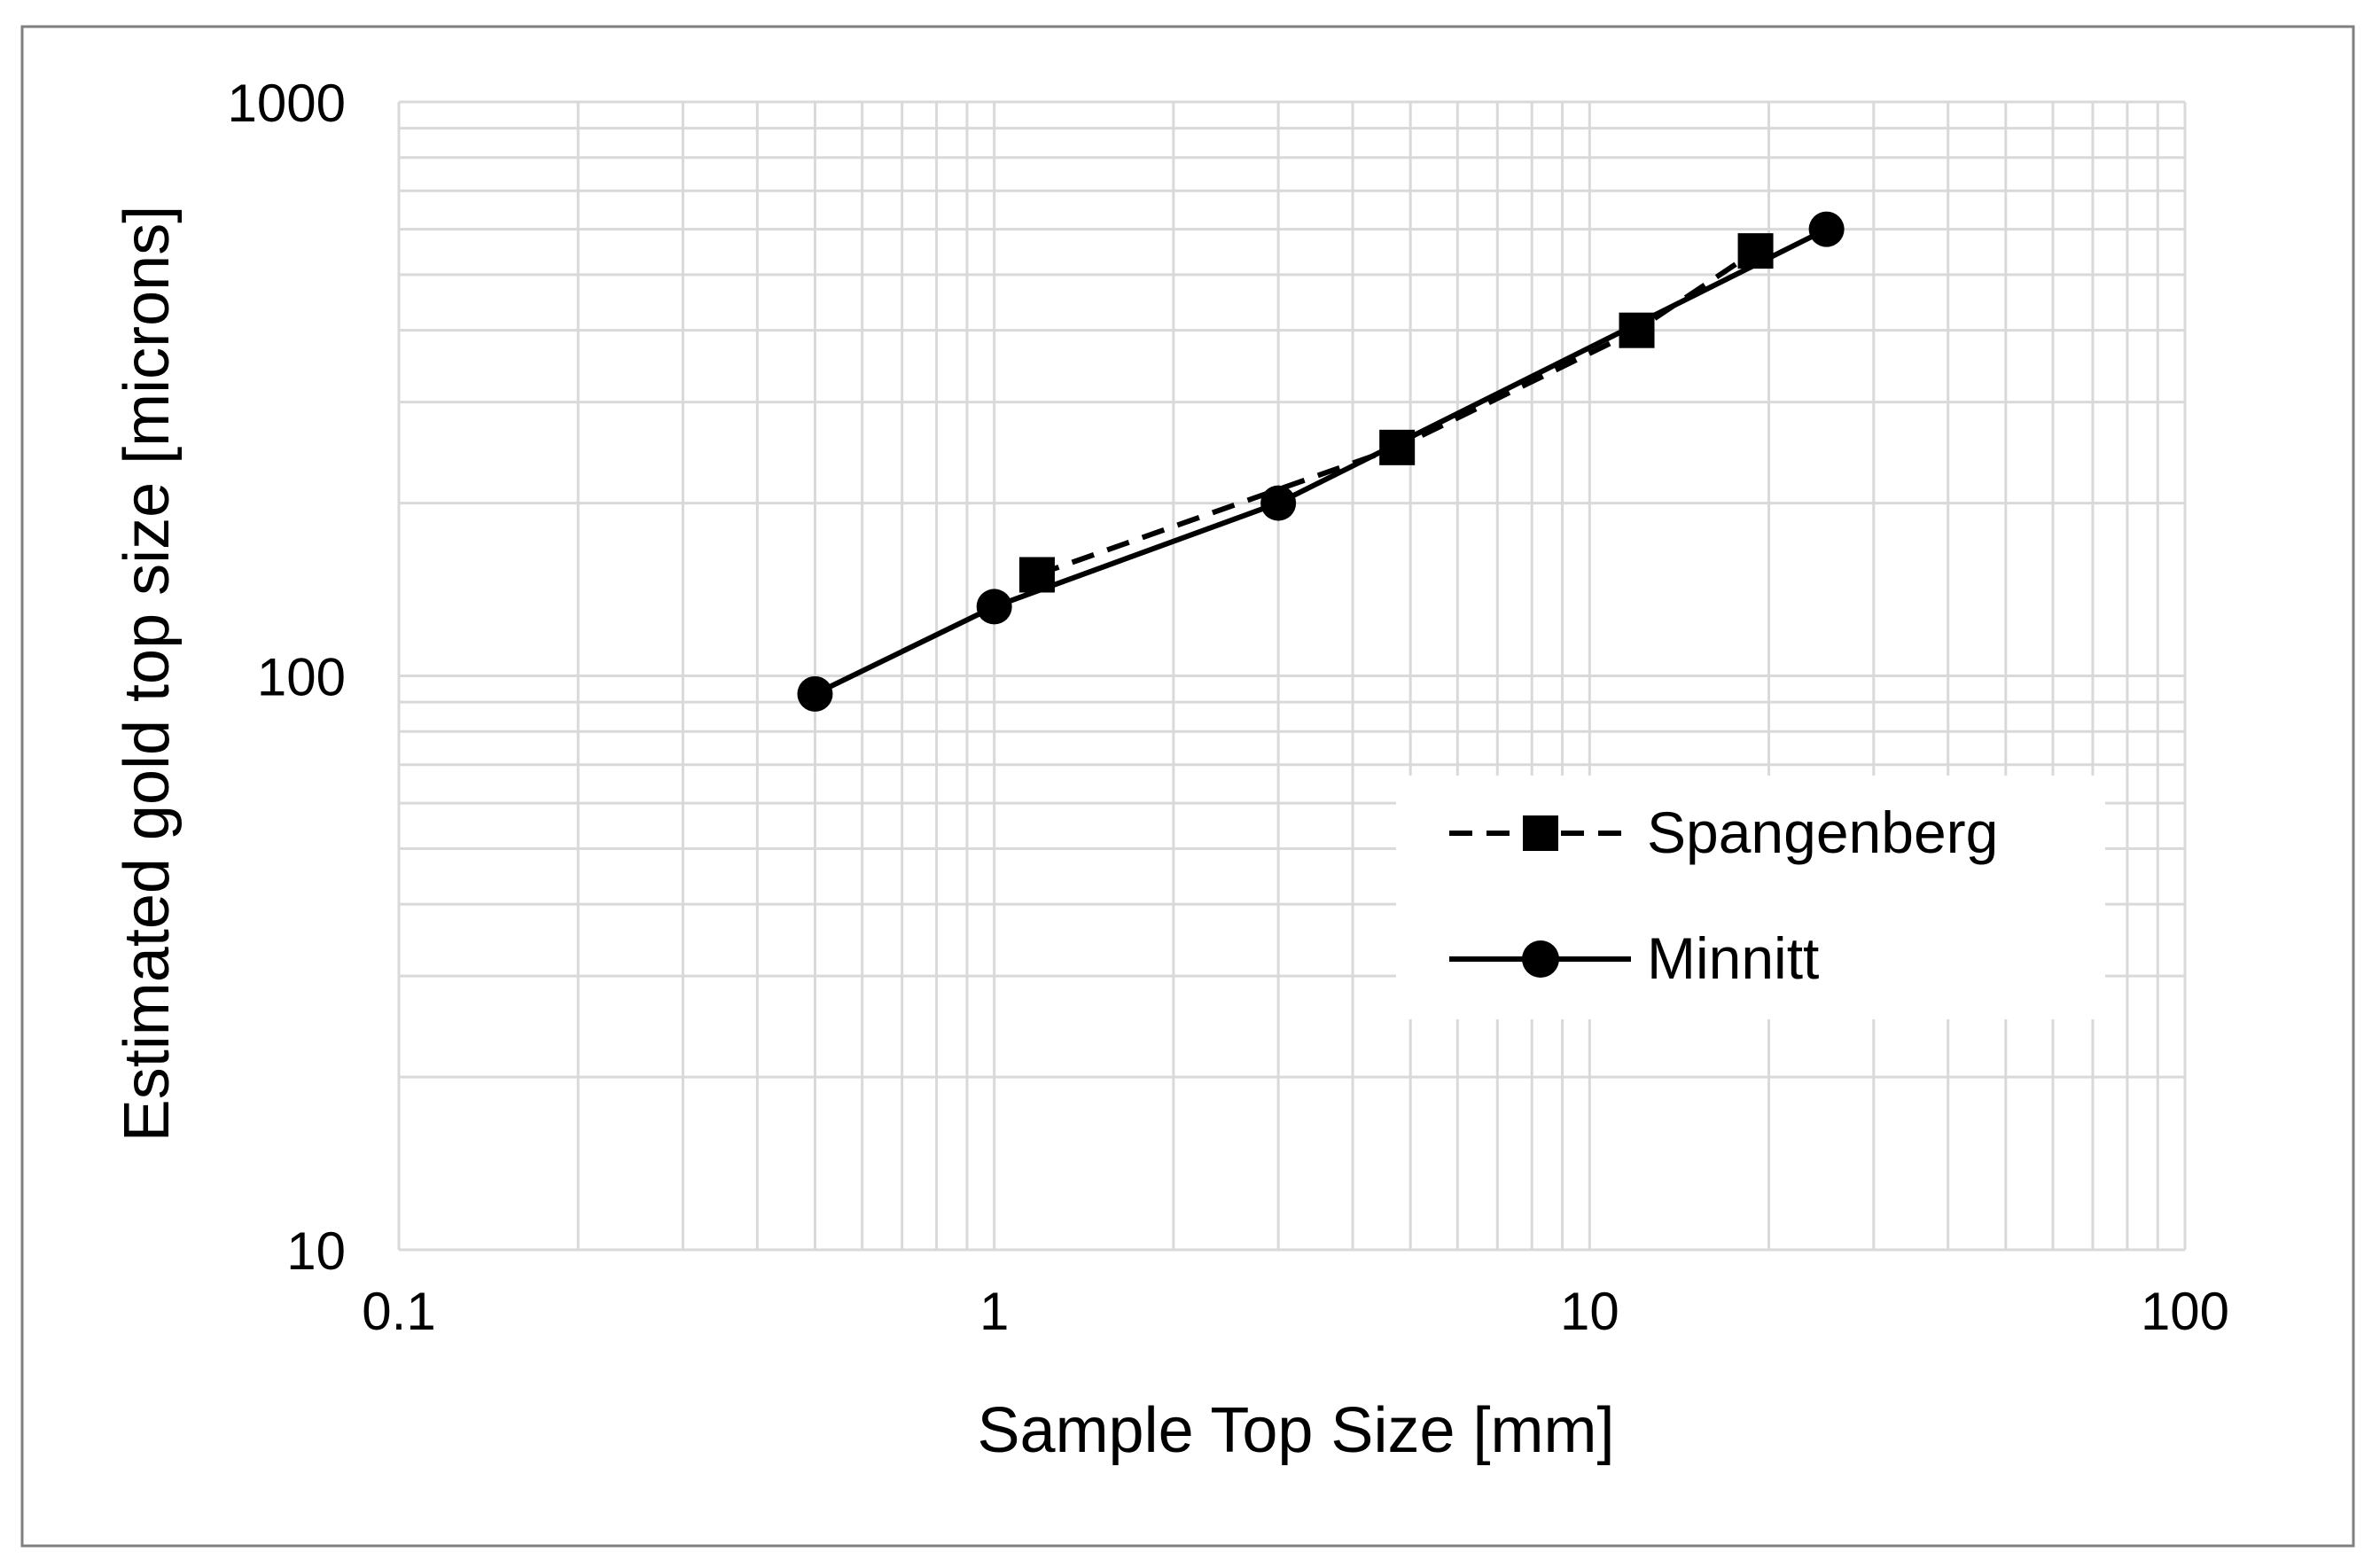 The height and width of the screenshot is (1568, 2372). Describe the element at coordinates (147, 674) in the screenshot. I see `y-axis-label: Estimated gold top size [microns]` at that location.